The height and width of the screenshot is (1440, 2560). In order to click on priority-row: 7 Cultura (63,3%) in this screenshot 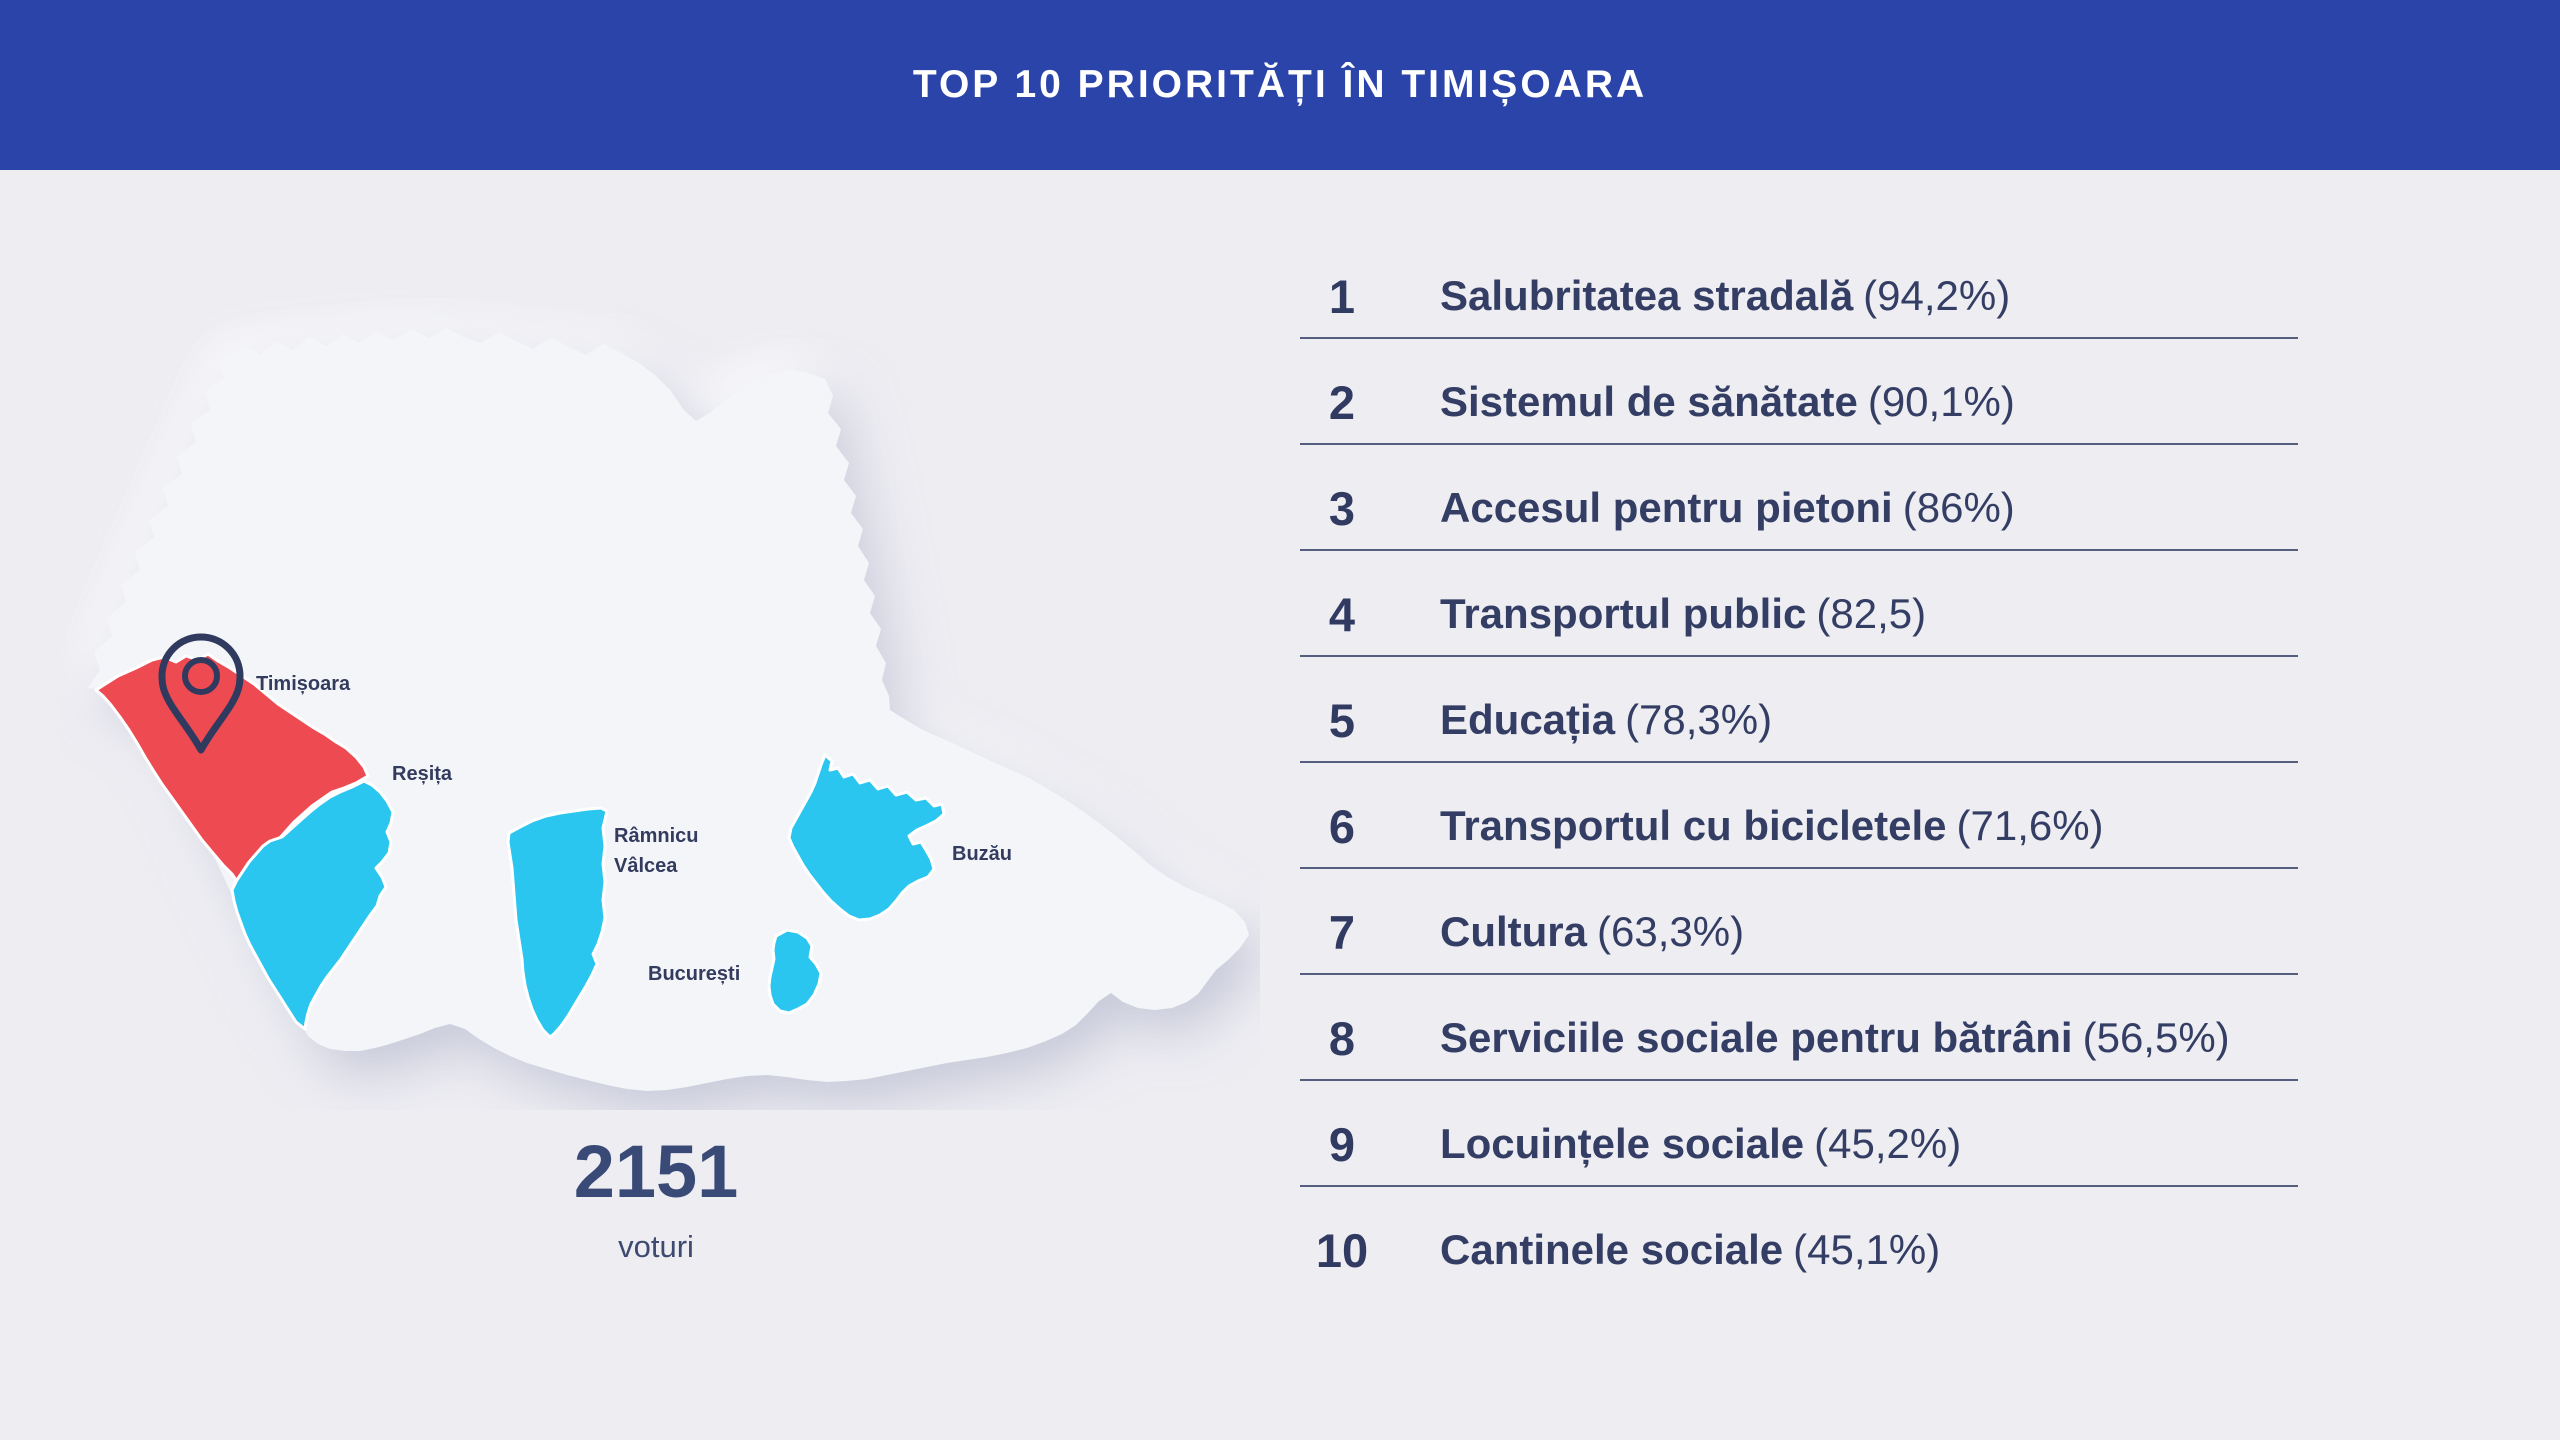, I will do `click(1799, 932)`.